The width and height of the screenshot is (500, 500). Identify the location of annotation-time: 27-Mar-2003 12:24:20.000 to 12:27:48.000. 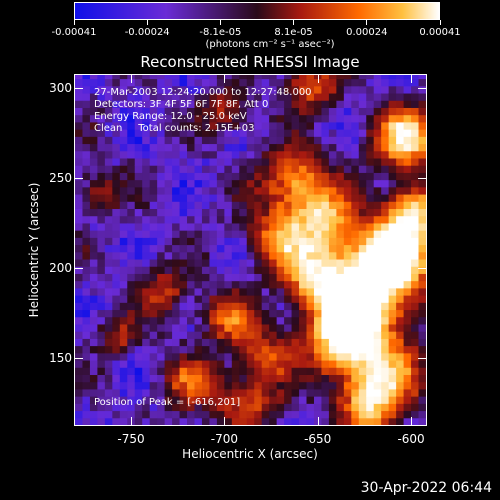
(203, 92).